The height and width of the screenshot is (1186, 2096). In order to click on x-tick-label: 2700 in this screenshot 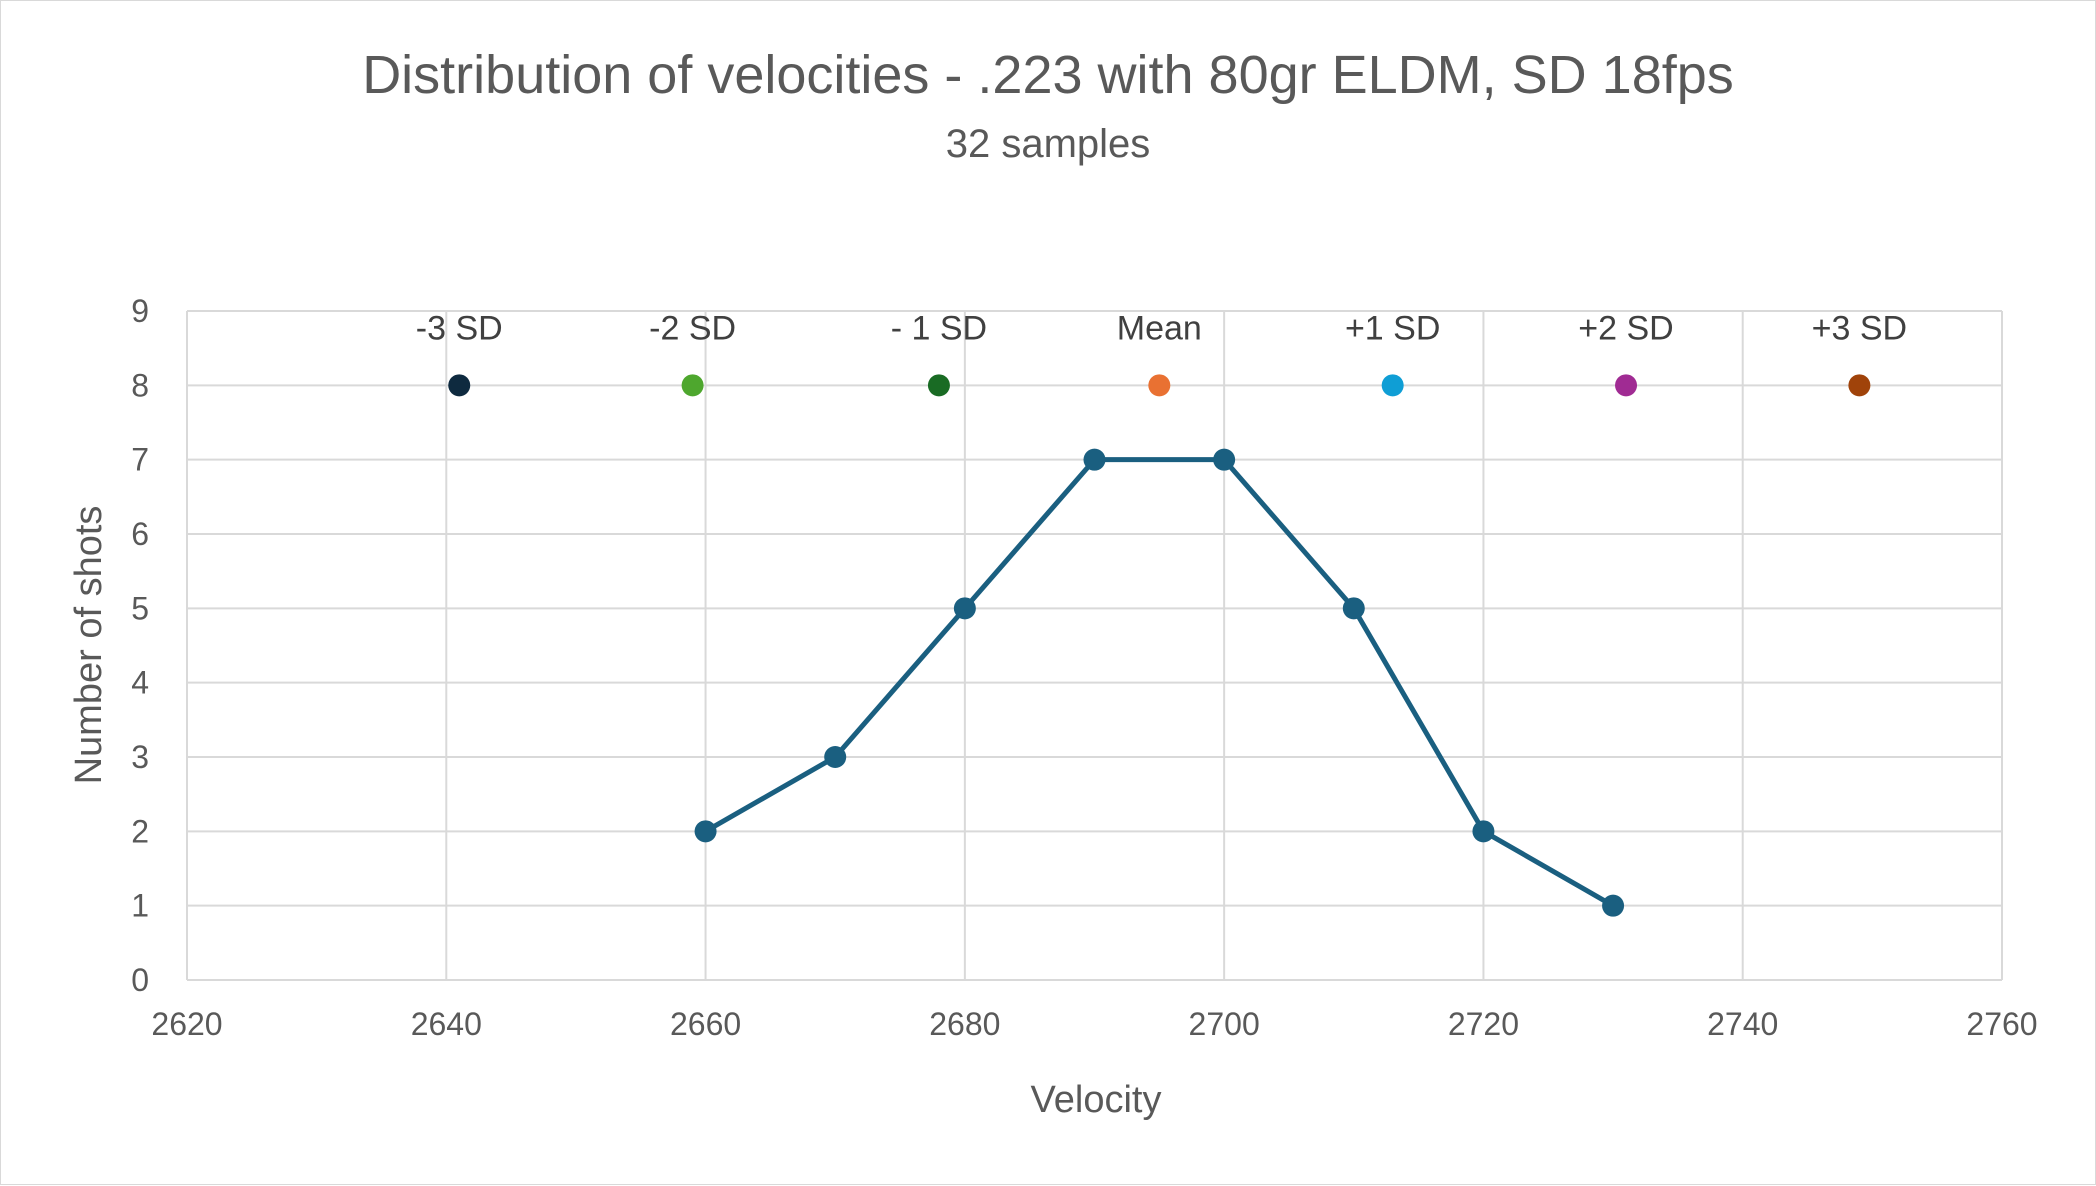, I will do `click(1224, 1024)`.